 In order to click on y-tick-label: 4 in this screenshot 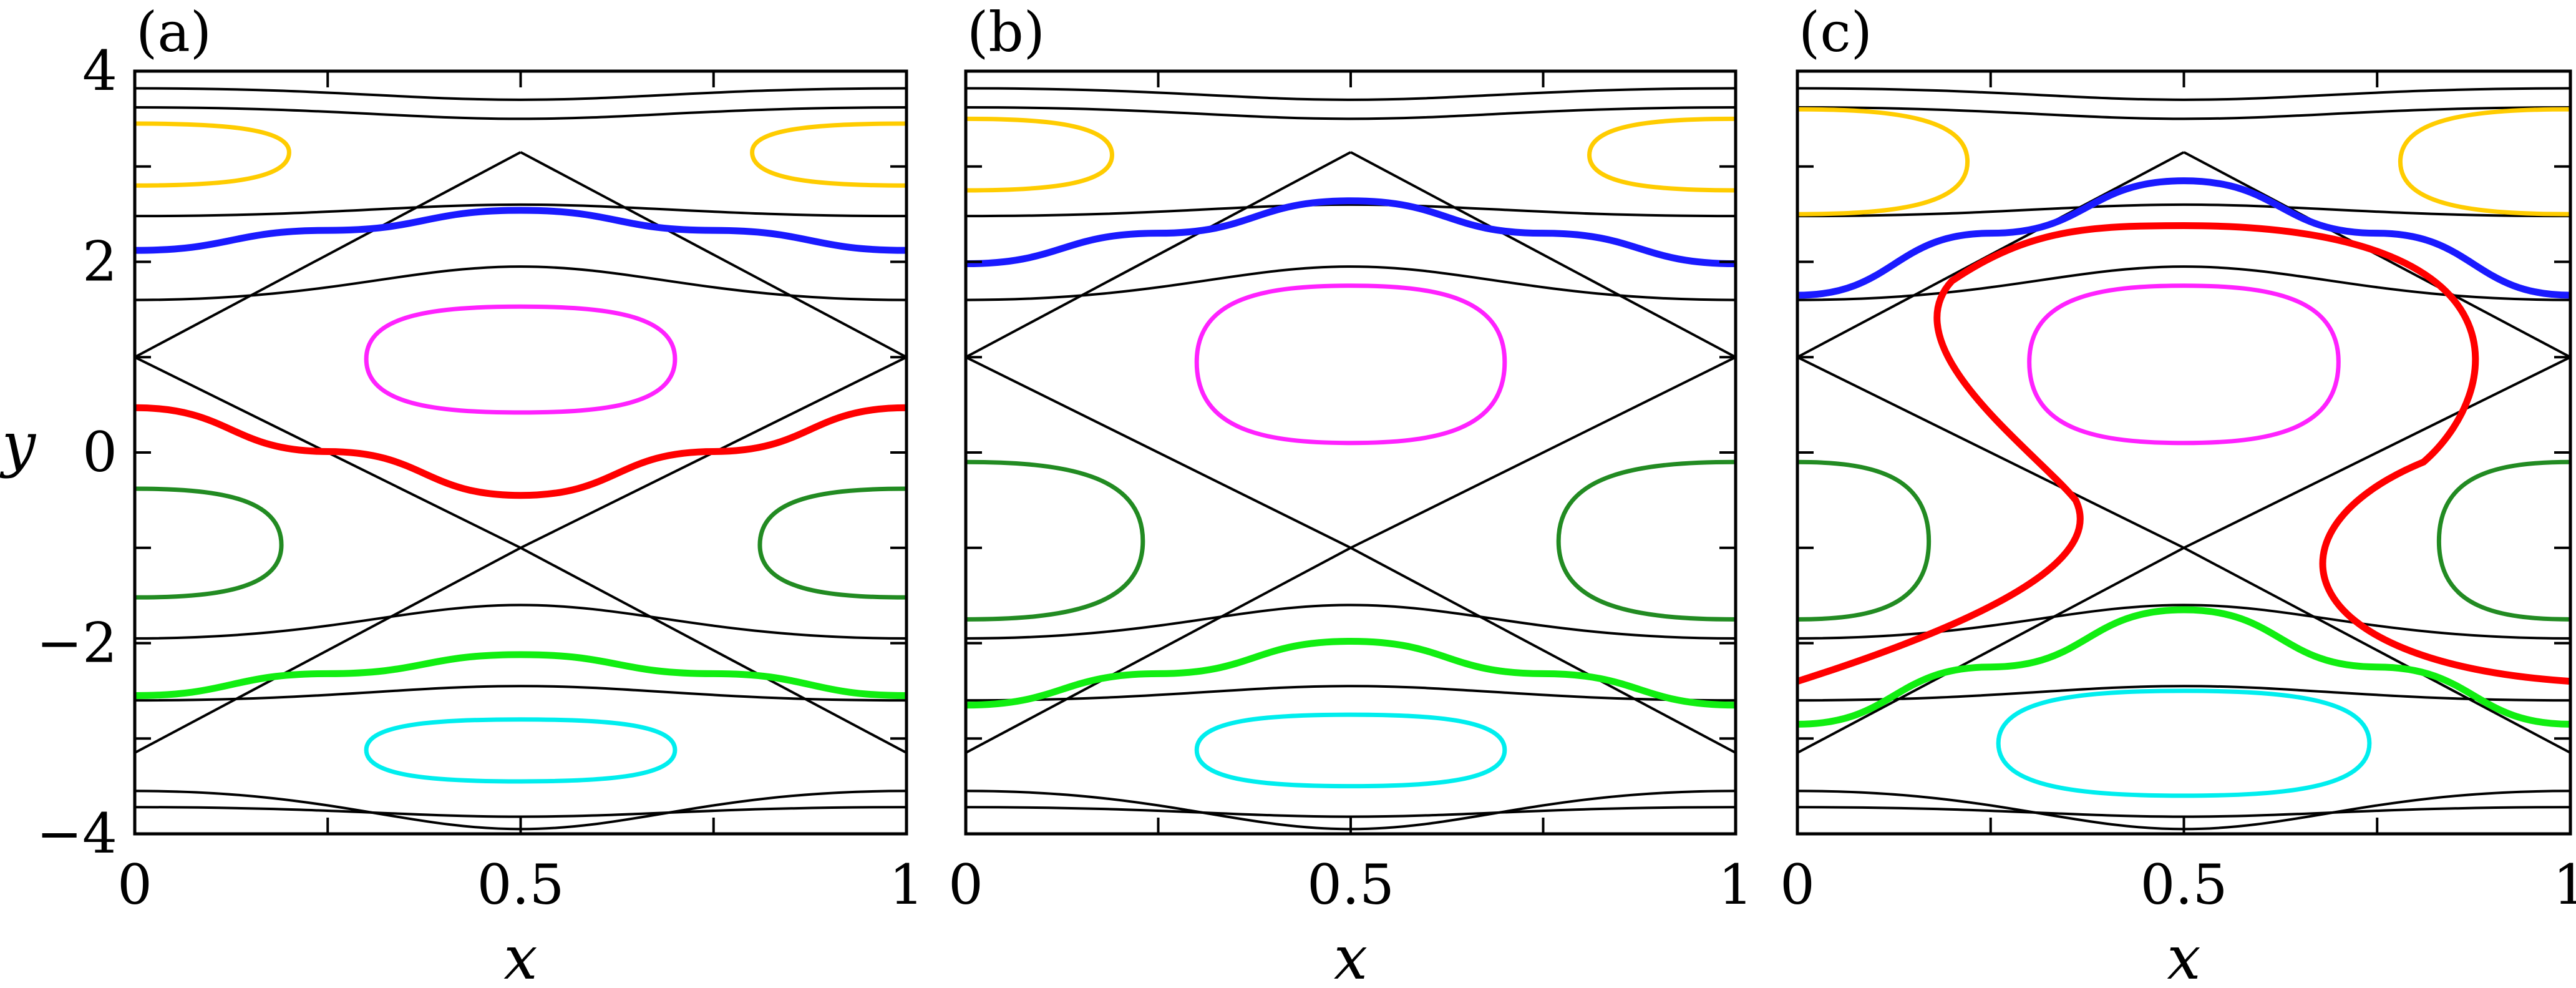, I will do `click(99, 71)`.